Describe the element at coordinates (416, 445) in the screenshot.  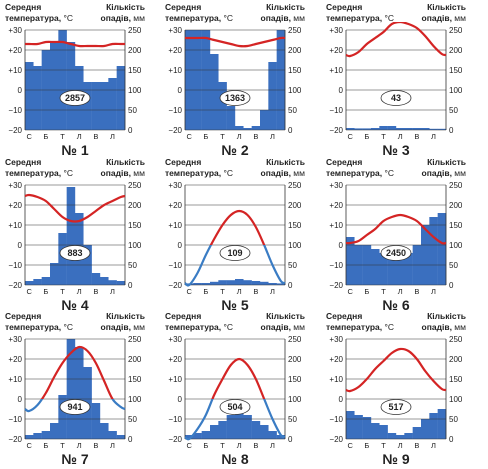
I see `month-tick-label: В` at that location.